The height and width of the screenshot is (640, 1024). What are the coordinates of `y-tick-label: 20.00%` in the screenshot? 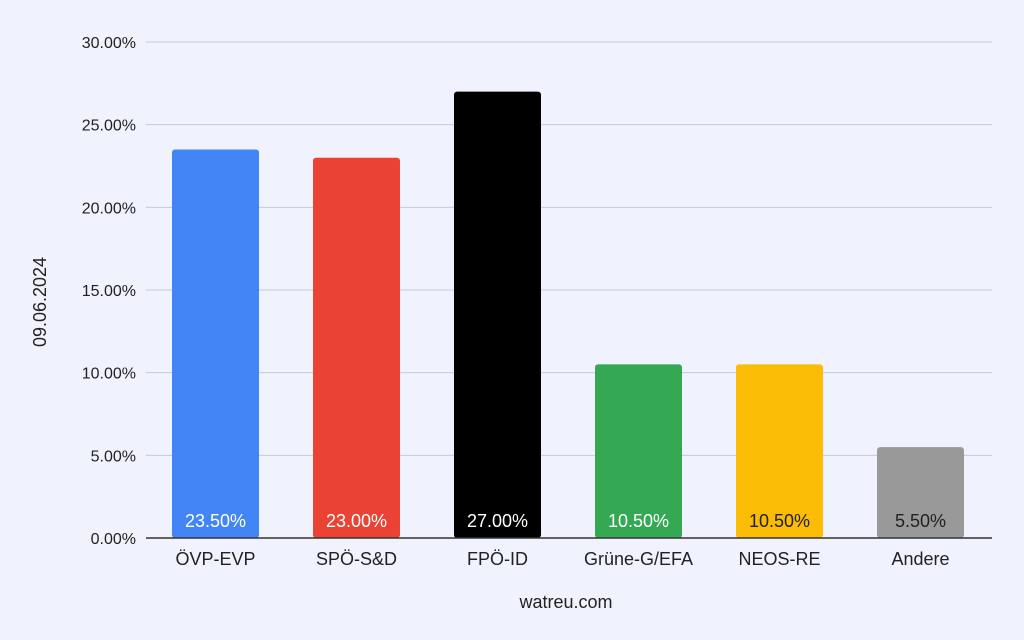 It's located at (109, 208).